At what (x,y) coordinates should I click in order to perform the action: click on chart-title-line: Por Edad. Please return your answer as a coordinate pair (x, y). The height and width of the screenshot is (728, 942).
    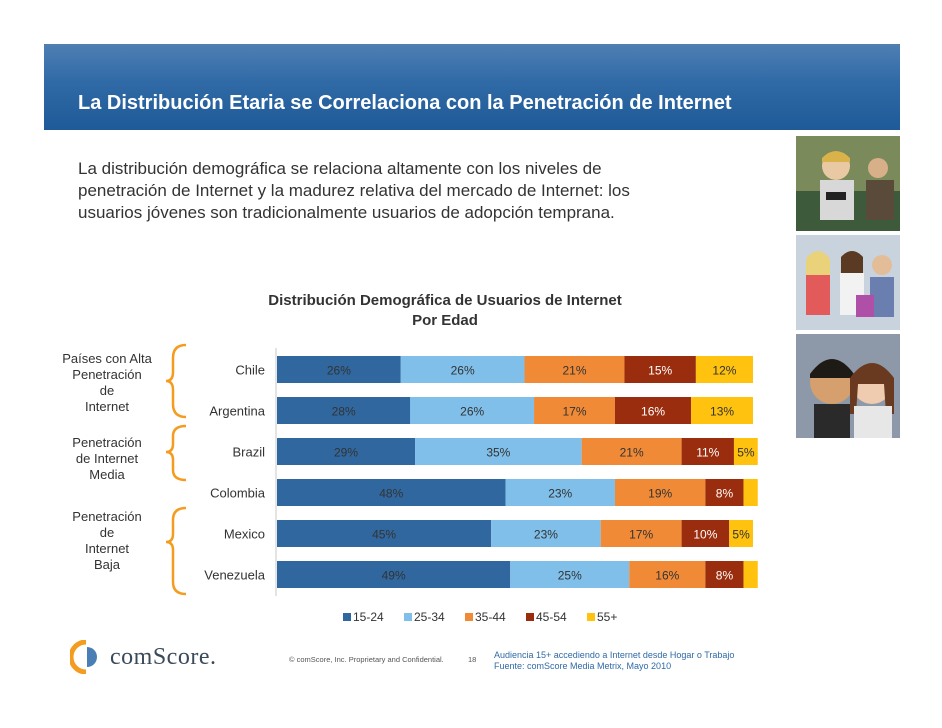
    Looking at the image, I should click on (445, 320).